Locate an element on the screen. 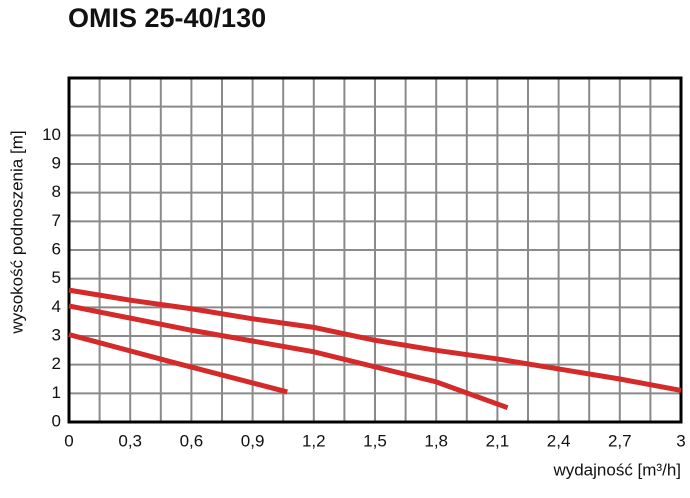 This screenshot has height=498, width=690. y-tick-label: 5 is located at coordinates (56, 277).